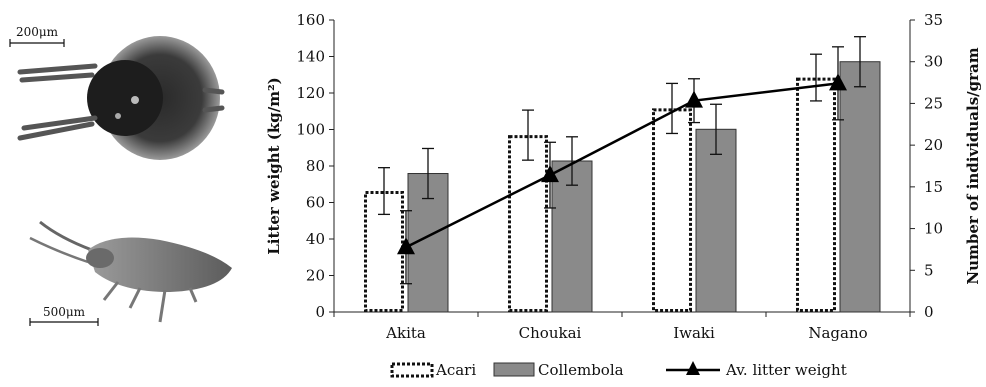  What do you see at coordinates (274, 165) in the screenshot?
I see `y-axis-title-left: Litter weight (kg/m²)` at bounding box center [274, 165].